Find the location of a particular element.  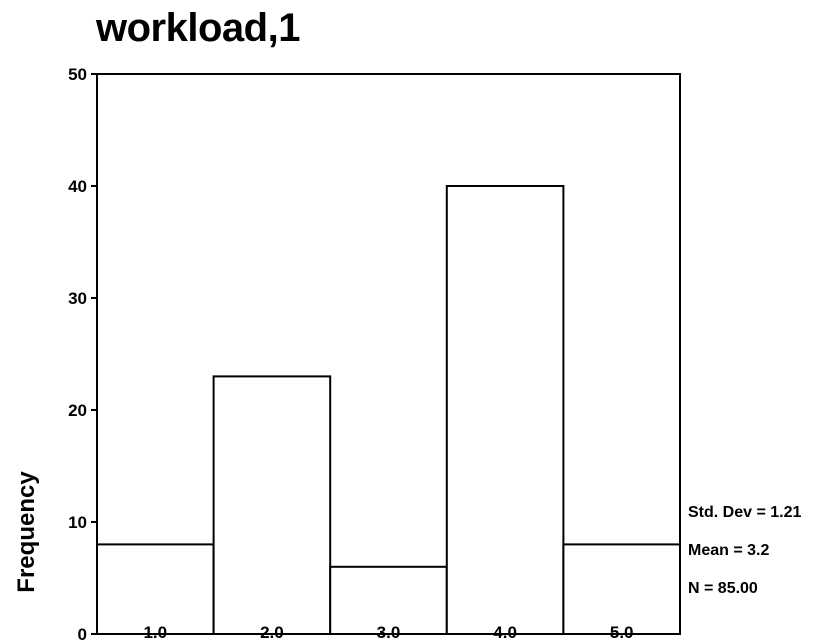

y-tick-label: 30 is located at coordinates (77, 298).